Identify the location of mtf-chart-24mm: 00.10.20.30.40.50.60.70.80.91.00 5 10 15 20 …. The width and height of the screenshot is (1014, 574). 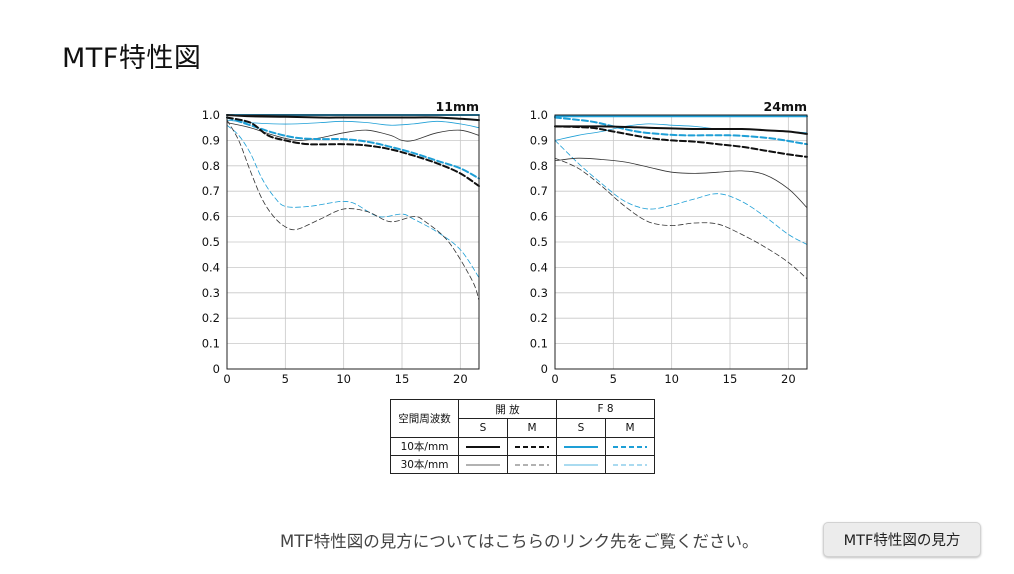
(669, 242).